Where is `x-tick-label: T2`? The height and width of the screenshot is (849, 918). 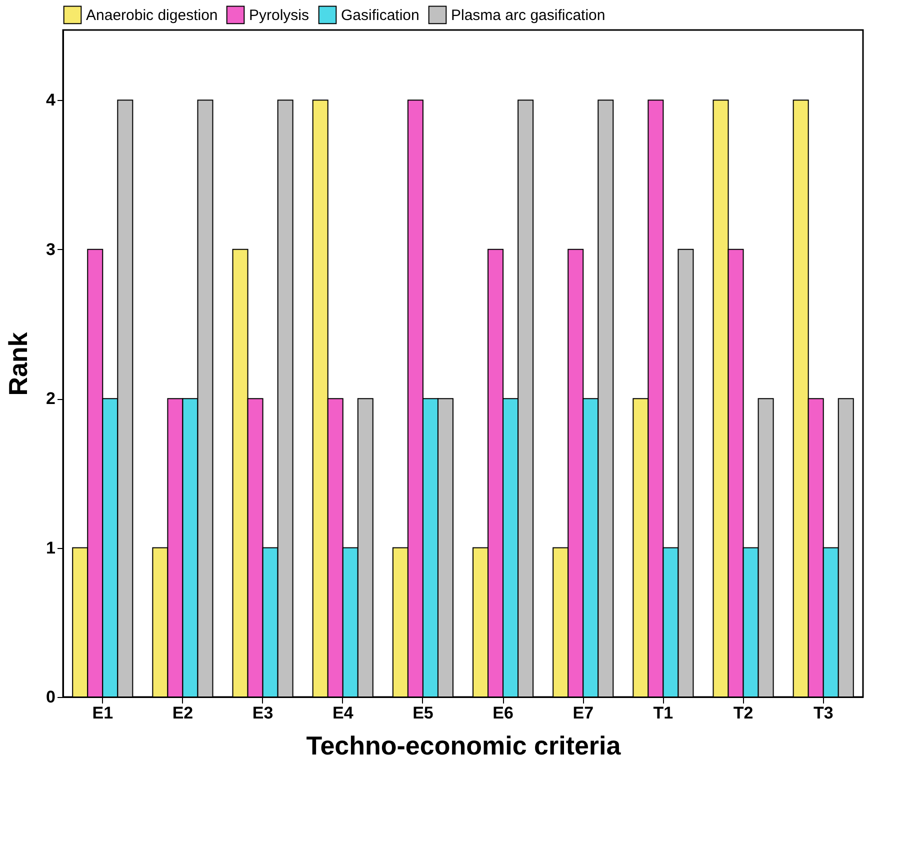 x-tick-label: T2 is located at coordinates (743, 713).